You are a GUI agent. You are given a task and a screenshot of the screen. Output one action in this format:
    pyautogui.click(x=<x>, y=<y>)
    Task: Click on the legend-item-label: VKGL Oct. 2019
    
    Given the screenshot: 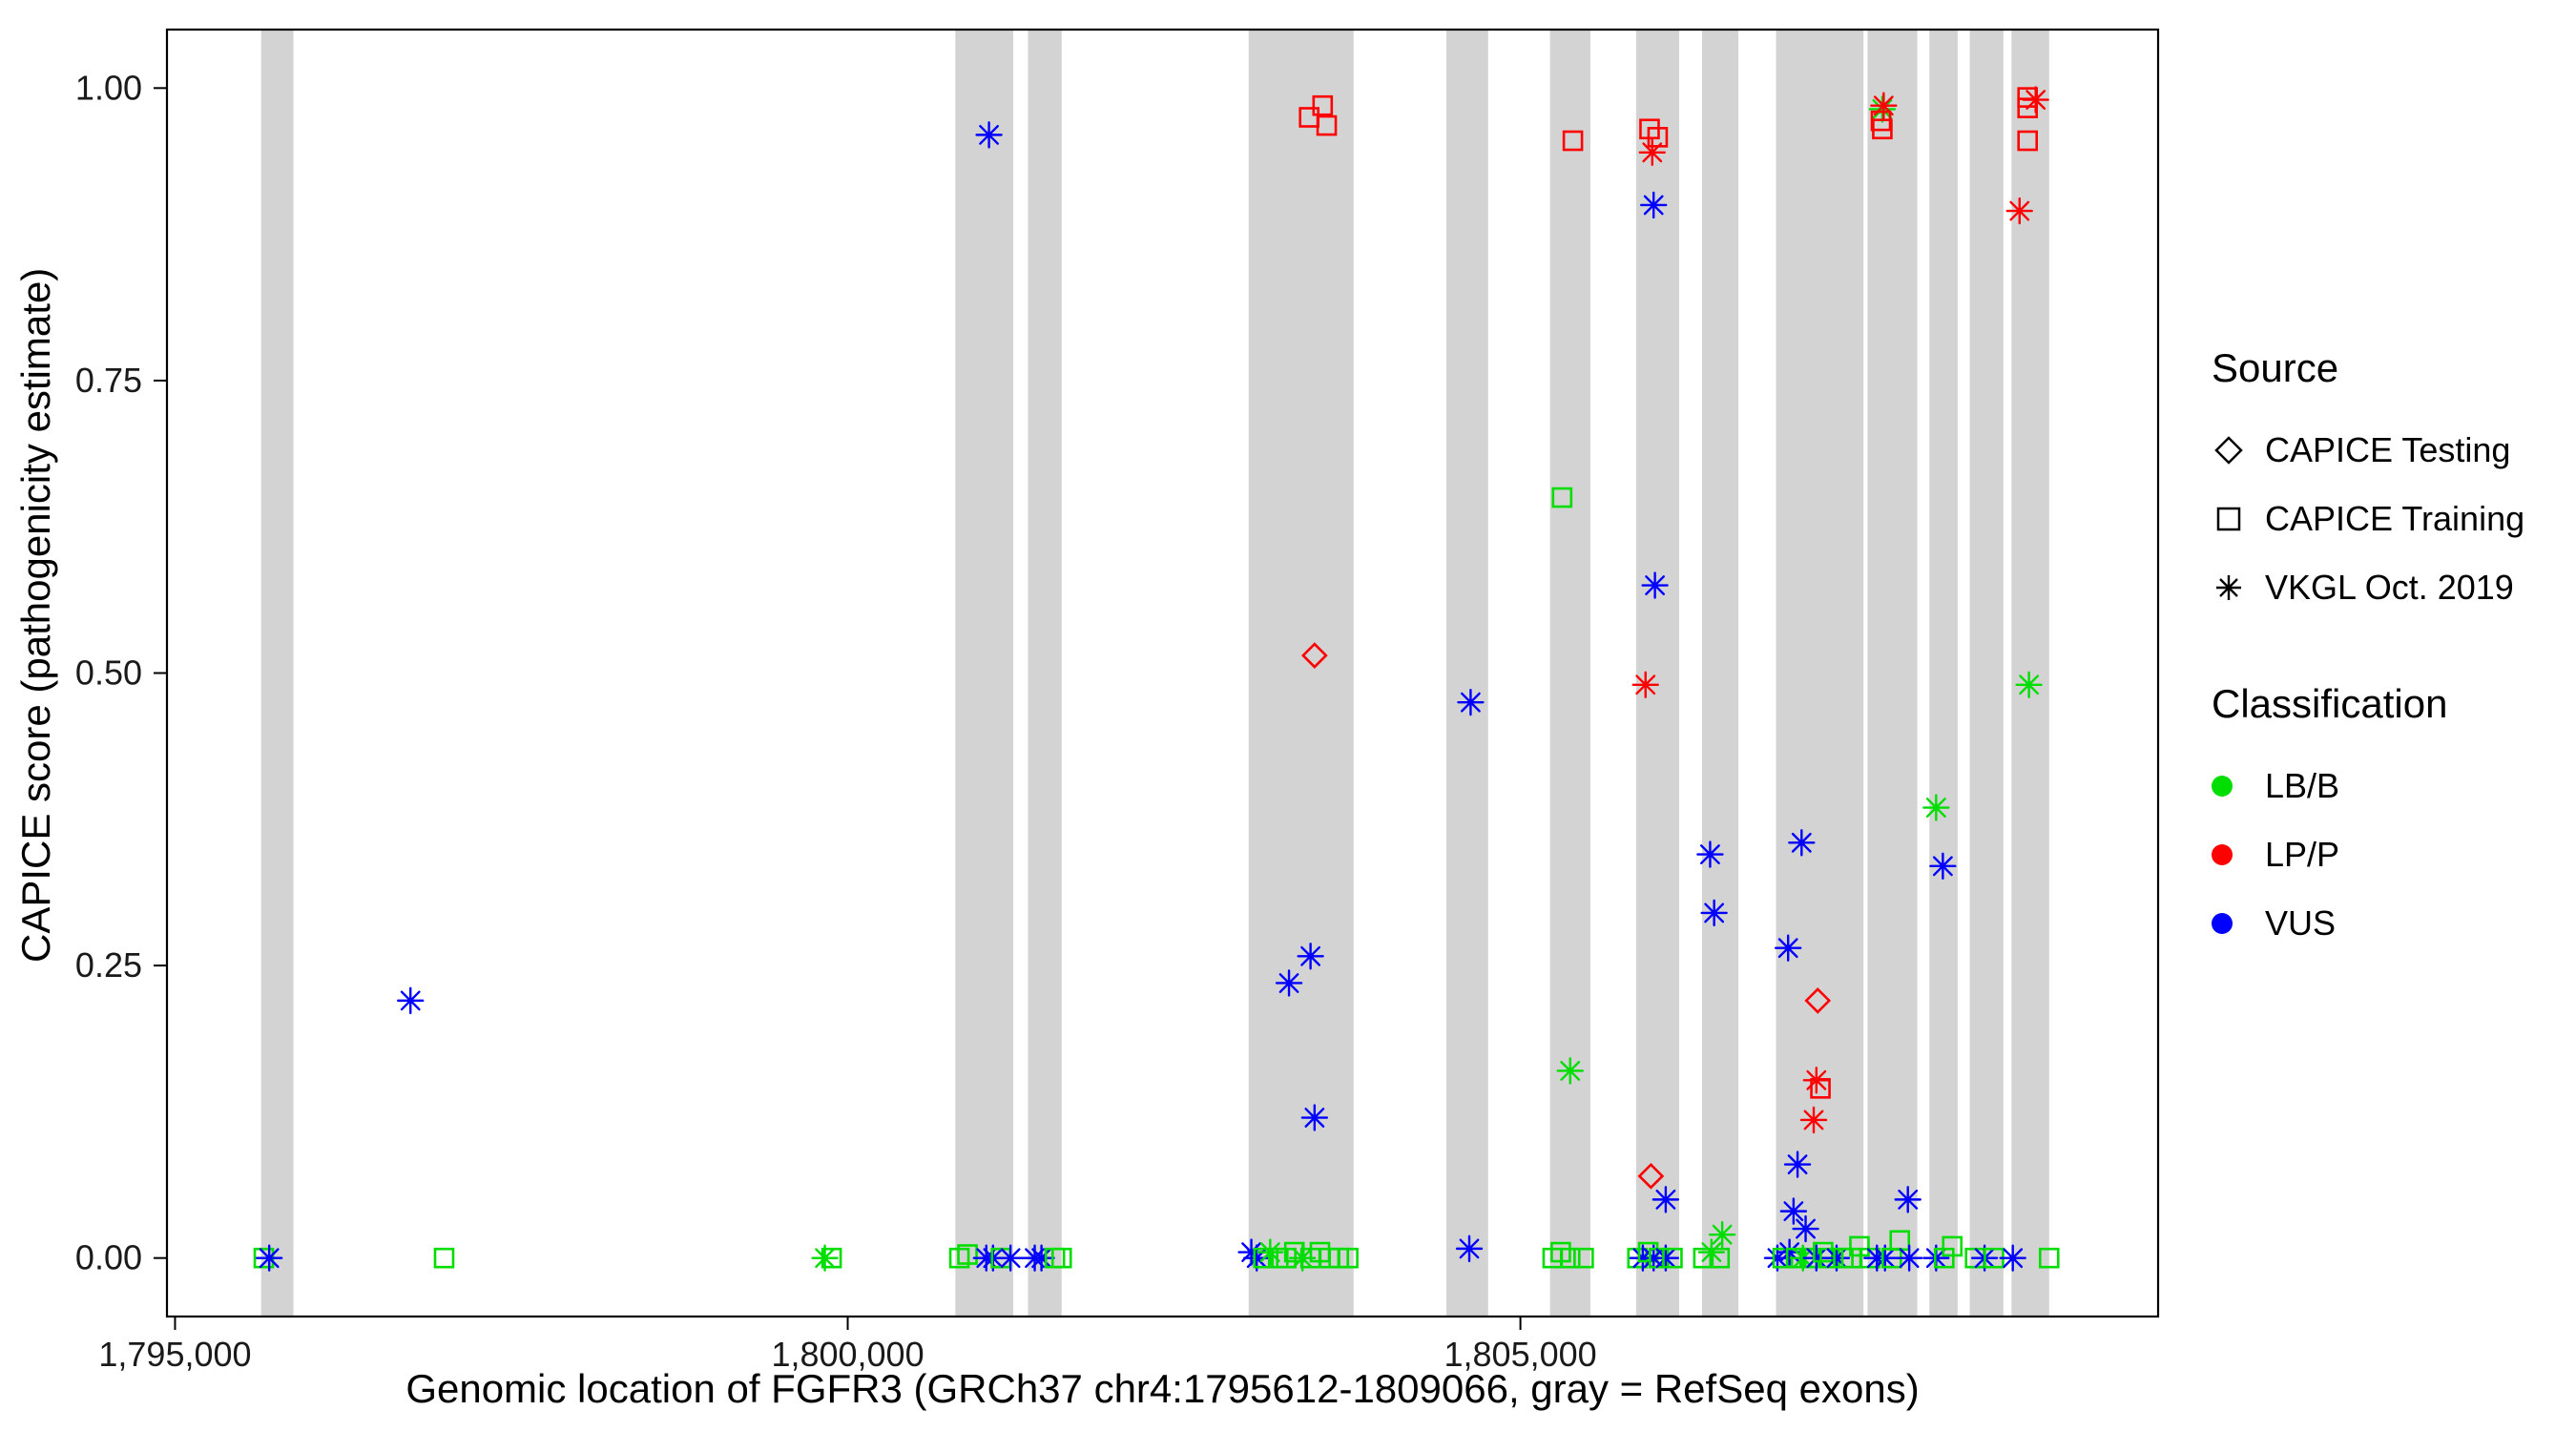 What is the action you would take?
    pyautogui.click(x=2389, y=587)
    